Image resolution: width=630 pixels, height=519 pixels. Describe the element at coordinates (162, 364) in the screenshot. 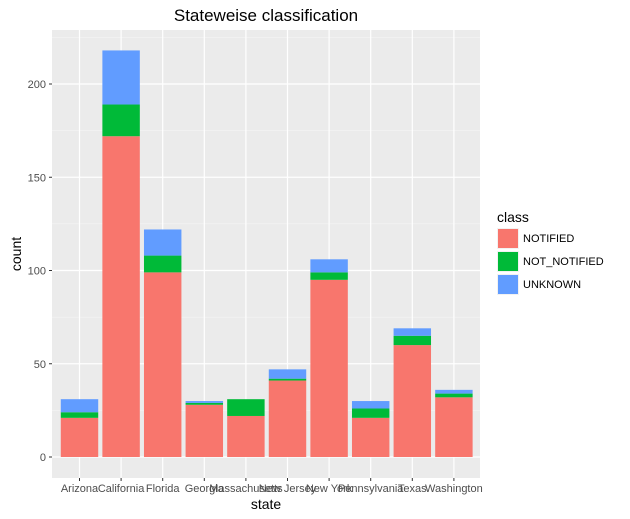

I see `bar-florida-notified` at that location.